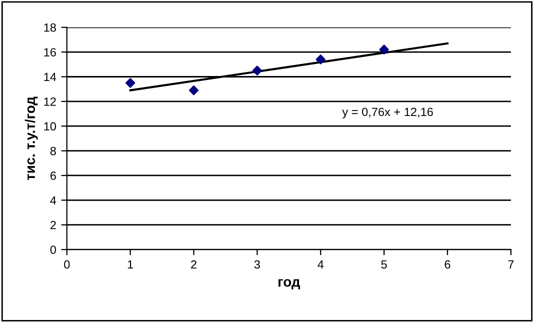 The height and width of the screenshot is (322, 535). What do you see at coordinates (50, 77) in the screenshot?
I see `y-tick-label: 14` at bounding box center [50, 77].